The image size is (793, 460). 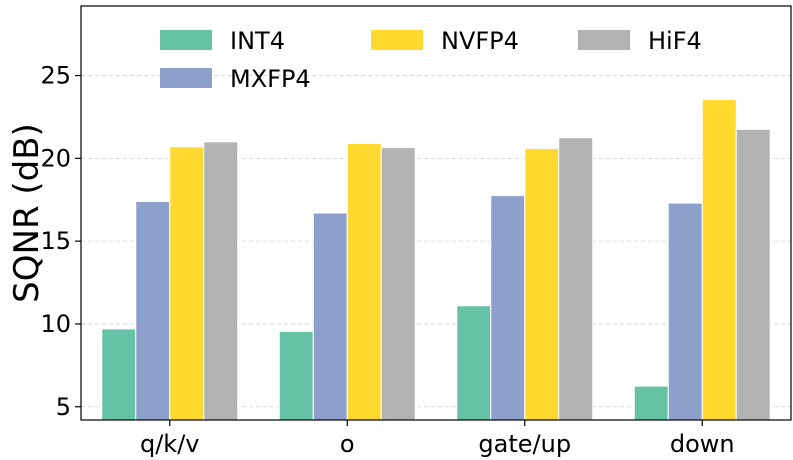 What do you see at coordinates (675, 41) in the screenshot?
I see `legend-label-hif4: HiF4` at bounding box center [675, 41].